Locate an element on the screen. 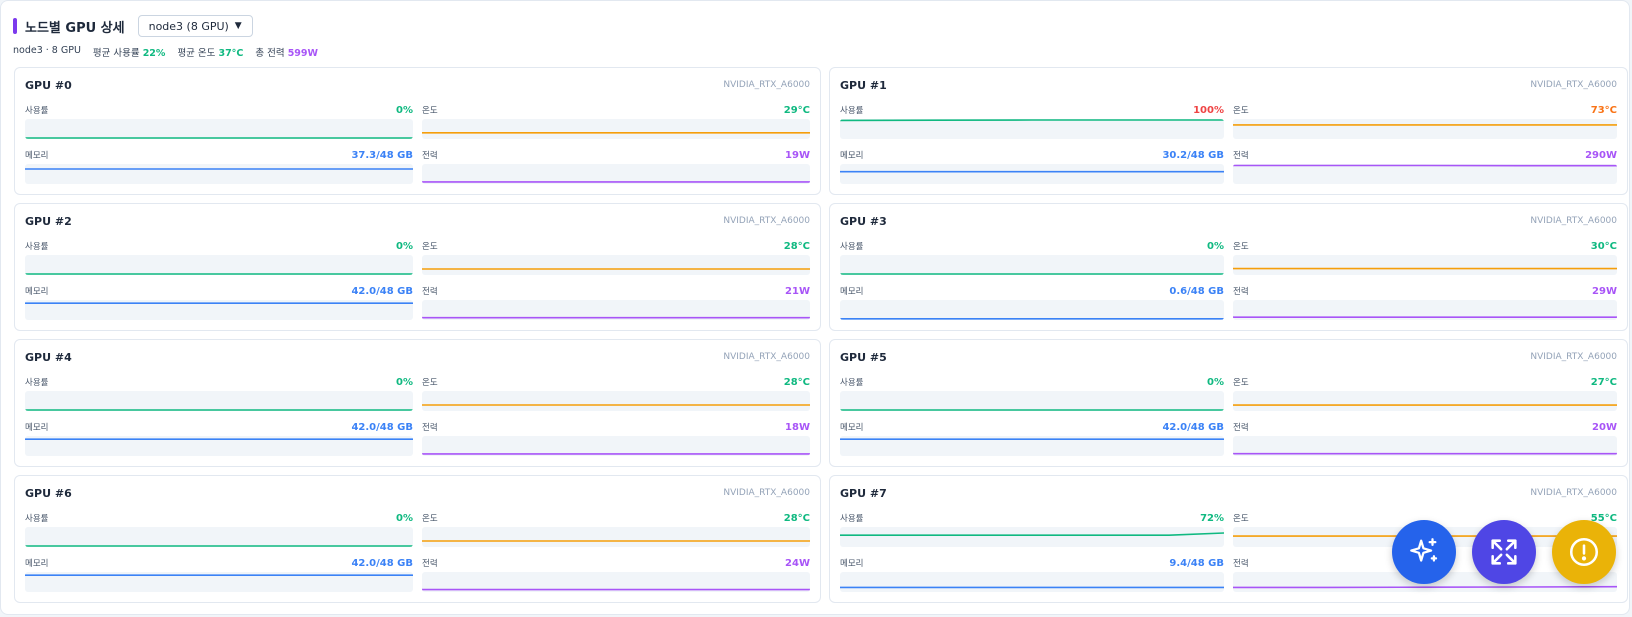 This screenshot has width=1632, height=617. total-power-label: 총 전력 is located at coordinates (270, 53).